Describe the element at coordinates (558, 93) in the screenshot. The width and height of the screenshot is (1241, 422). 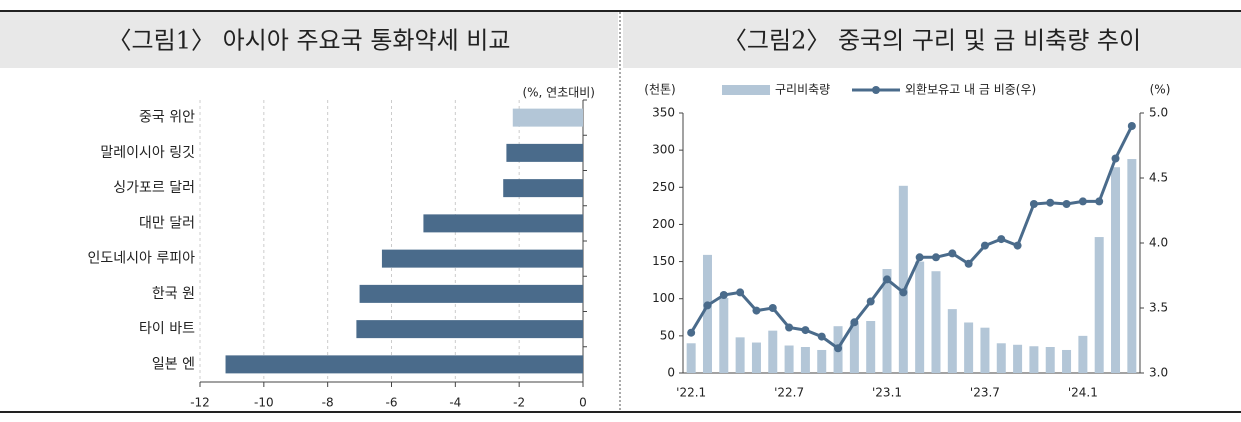
I see `unit-label: (%, 연초대비)` at that location.